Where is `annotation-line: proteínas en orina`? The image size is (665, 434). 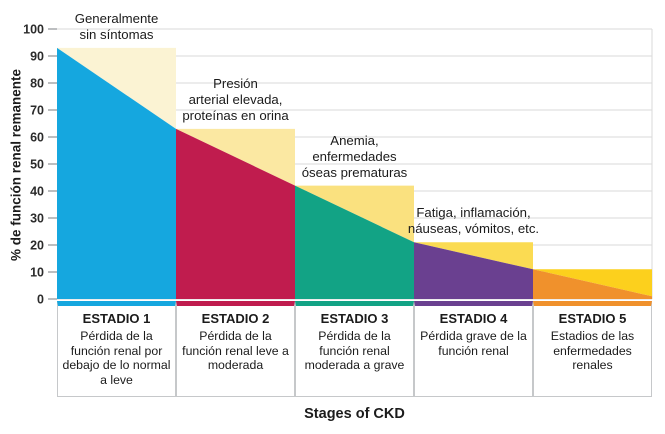
annotation-line: proteínas en orina is located at coordinates (235, 115).